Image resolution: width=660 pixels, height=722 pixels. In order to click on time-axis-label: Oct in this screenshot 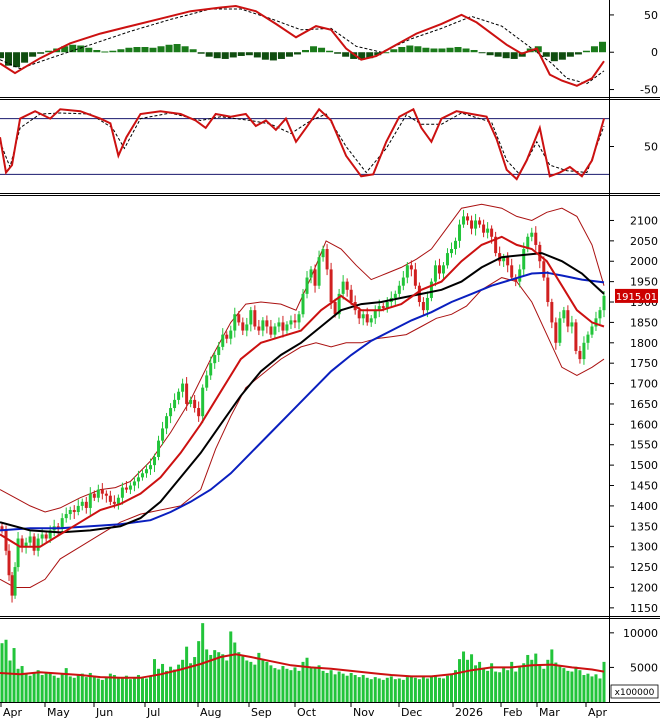, I will do `click(307, 712)`.